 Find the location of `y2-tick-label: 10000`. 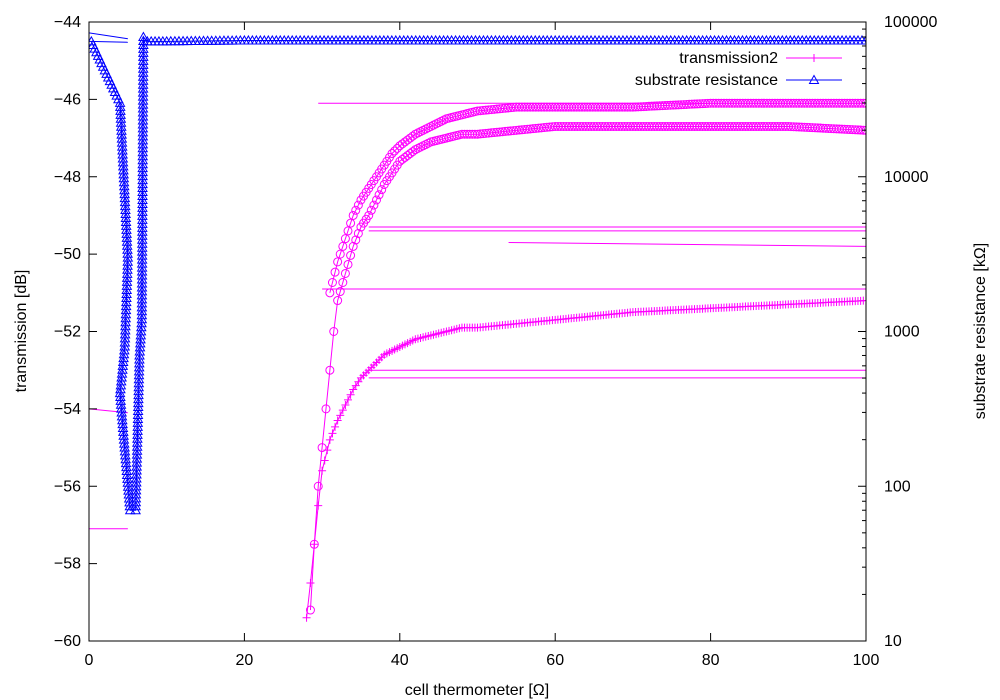

y2-tick-label: 10000 is located at coordinates (906, 177).